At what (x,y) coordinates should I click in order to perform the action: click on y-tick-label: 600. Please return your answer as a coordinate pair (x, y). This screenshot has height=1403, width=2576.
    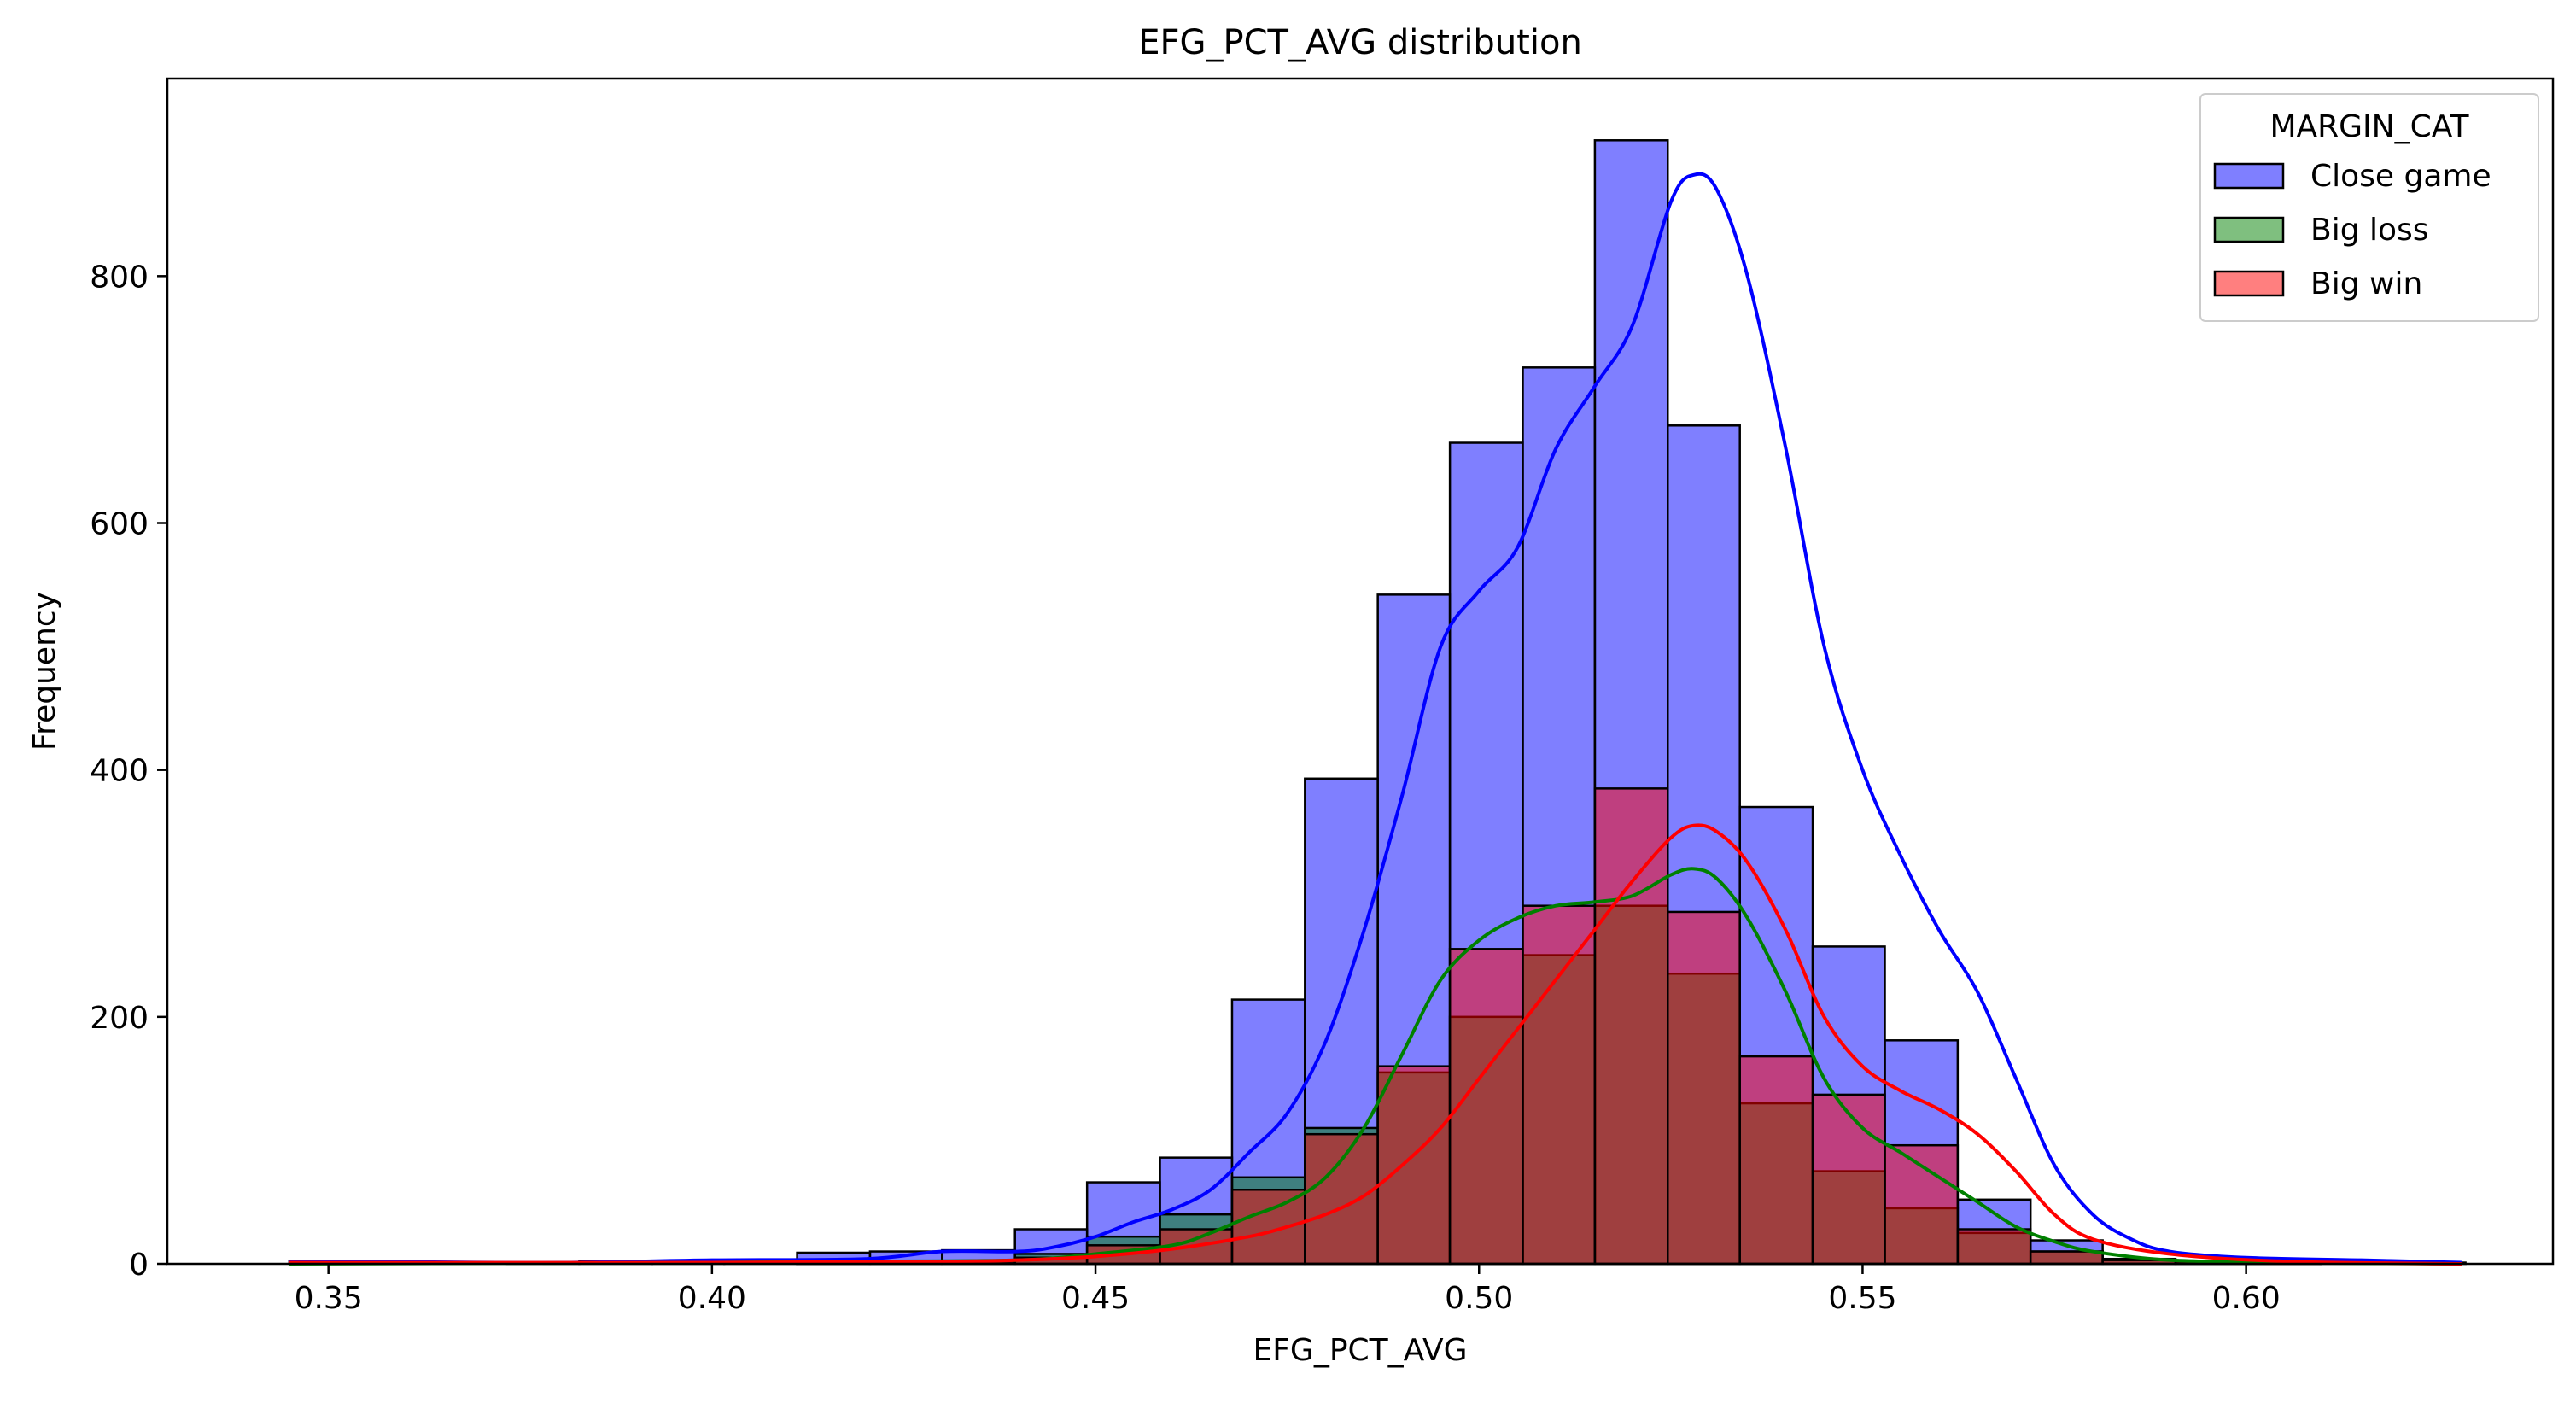
    Looking at the image, I should click on (120, 524).